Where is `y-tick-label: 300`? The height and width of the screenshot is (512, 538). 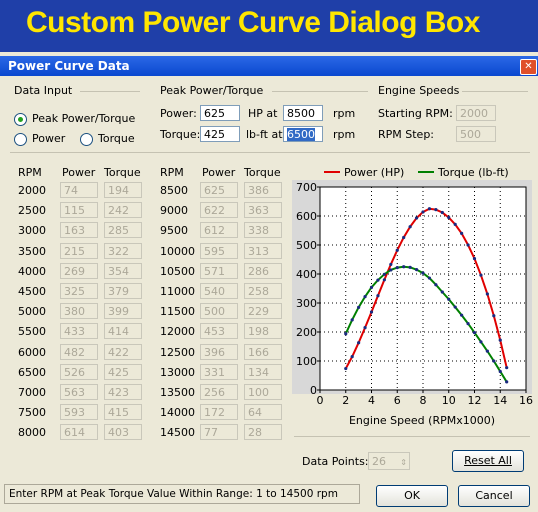 y-tick-label: 300 is located at coordinates (306, 303).